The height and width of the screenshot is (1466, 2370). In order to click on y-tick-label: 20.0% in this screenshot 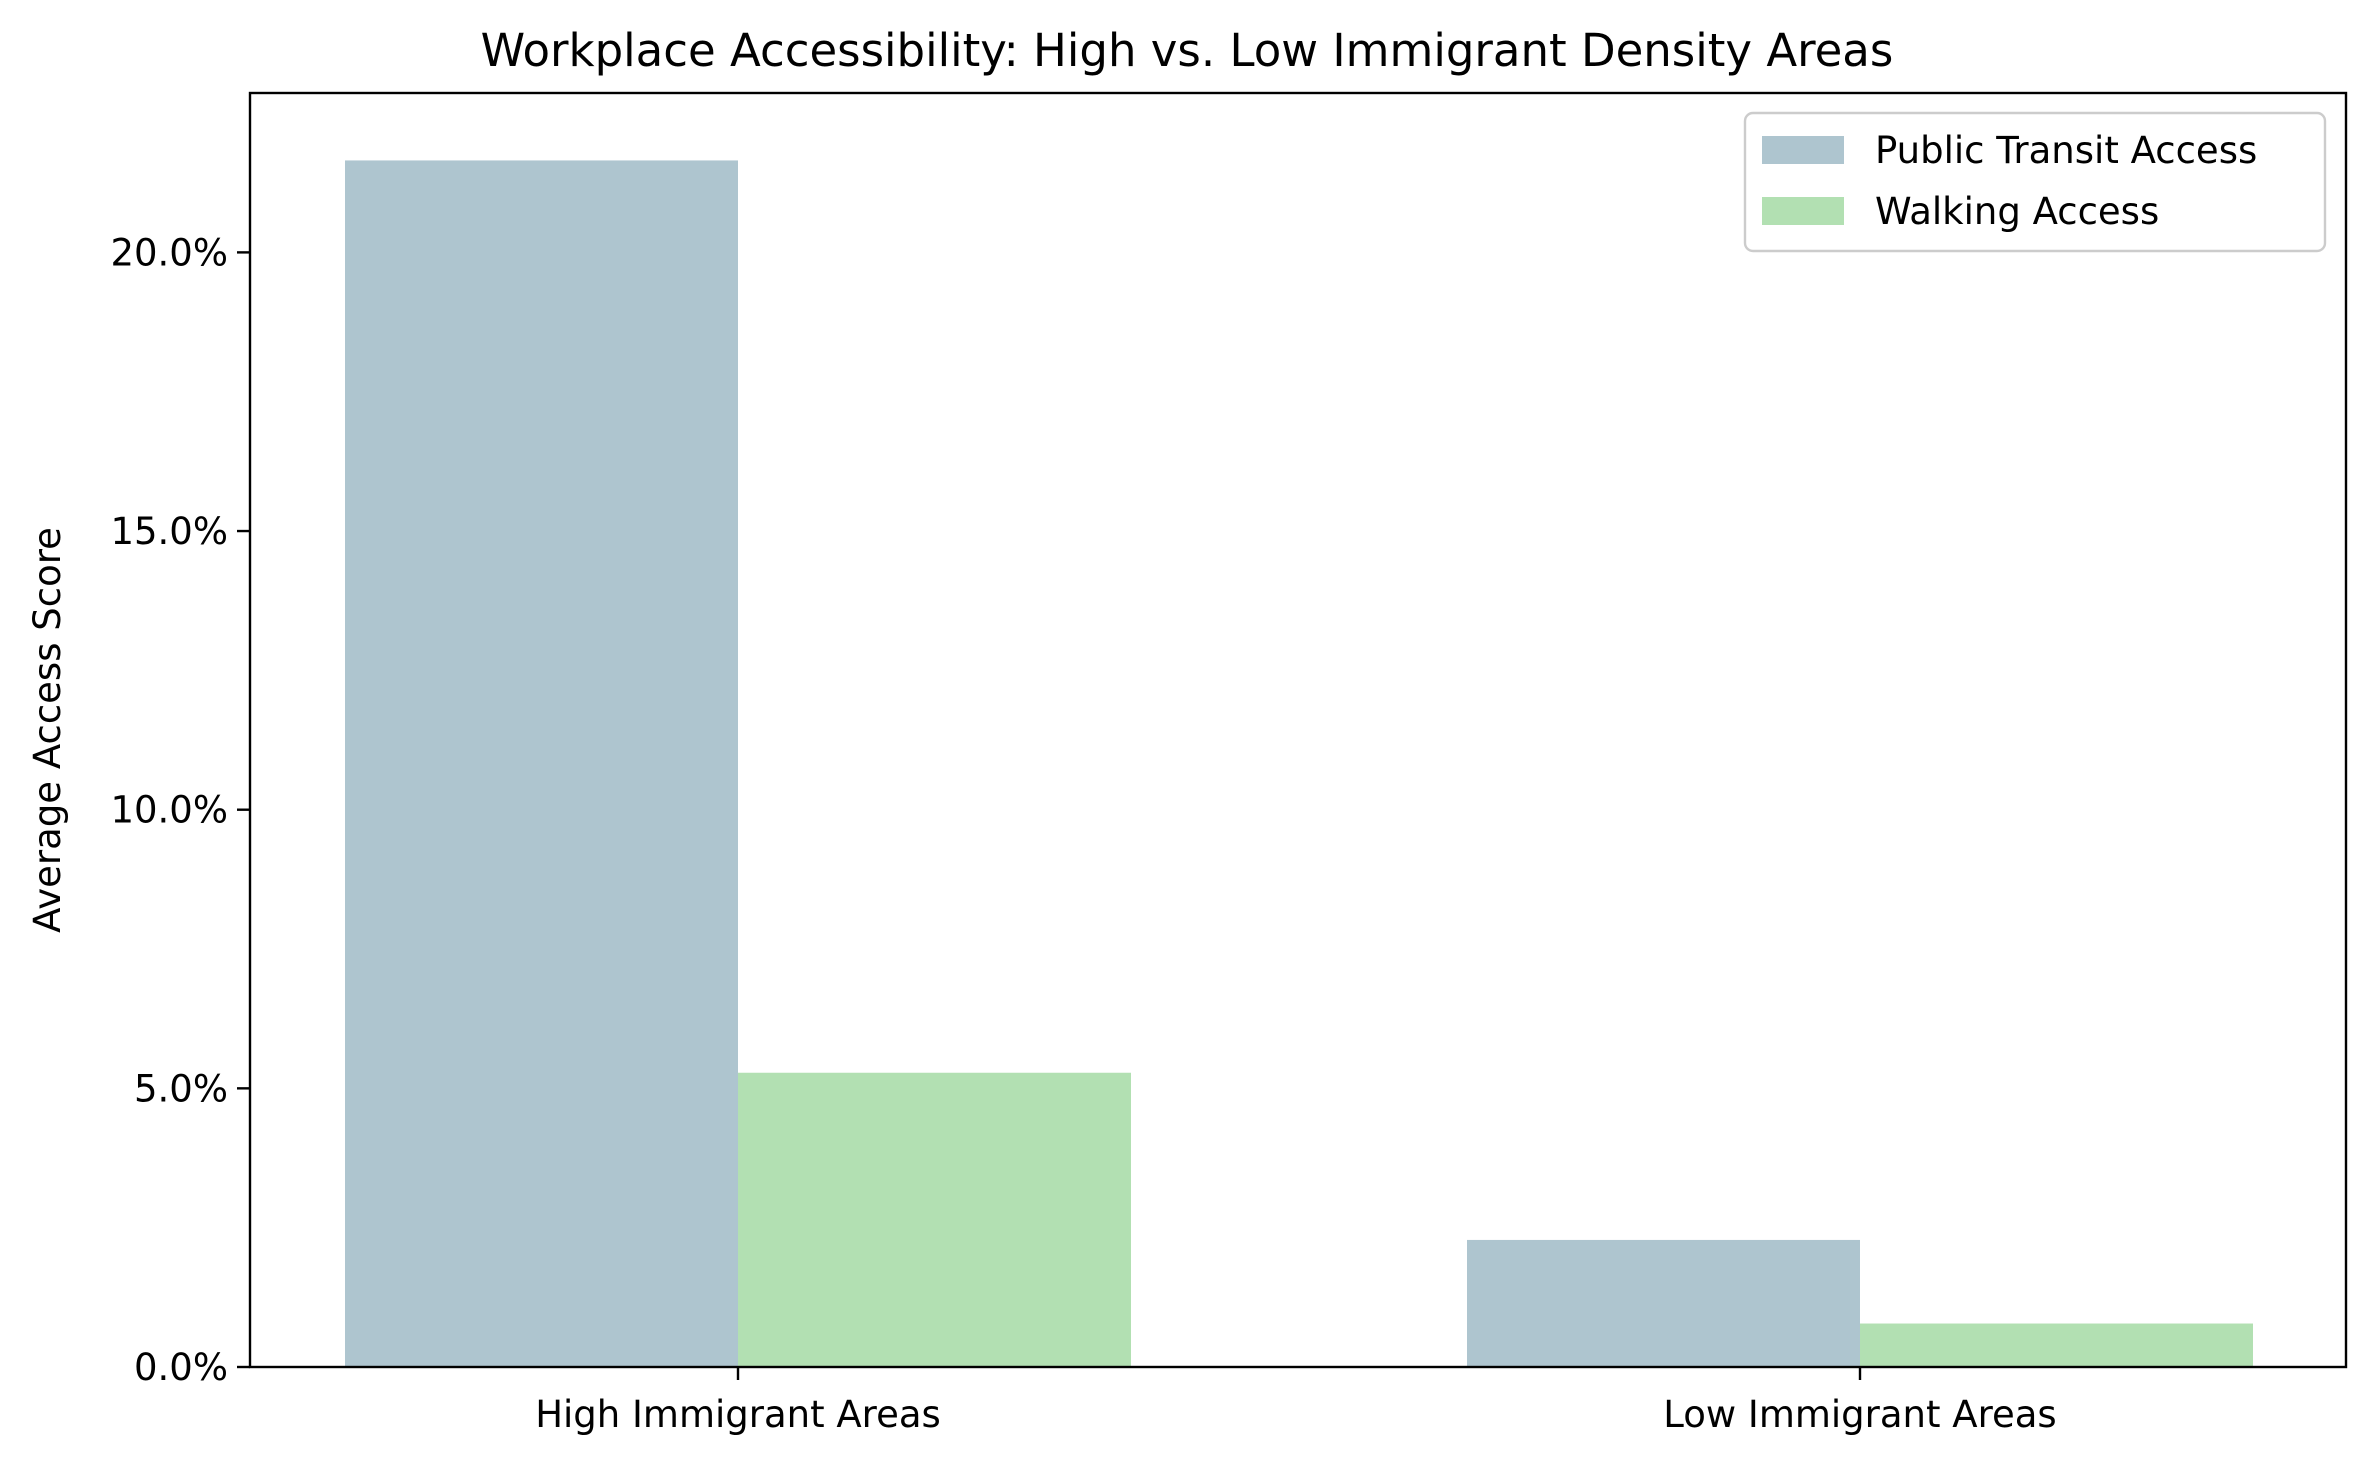, I will do `click(169, 252)`.